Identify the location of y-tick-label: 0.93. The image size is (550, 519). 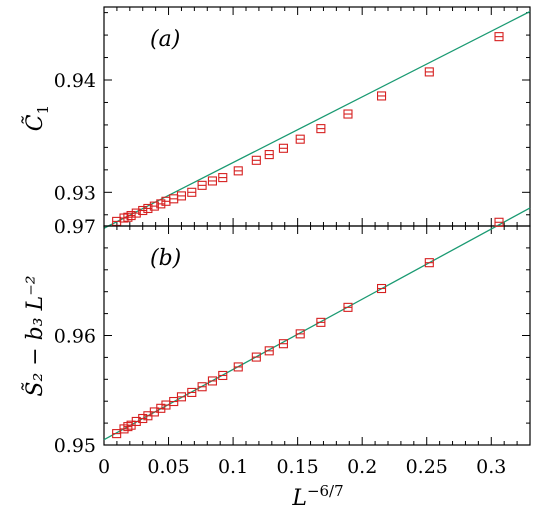
(75, 193).